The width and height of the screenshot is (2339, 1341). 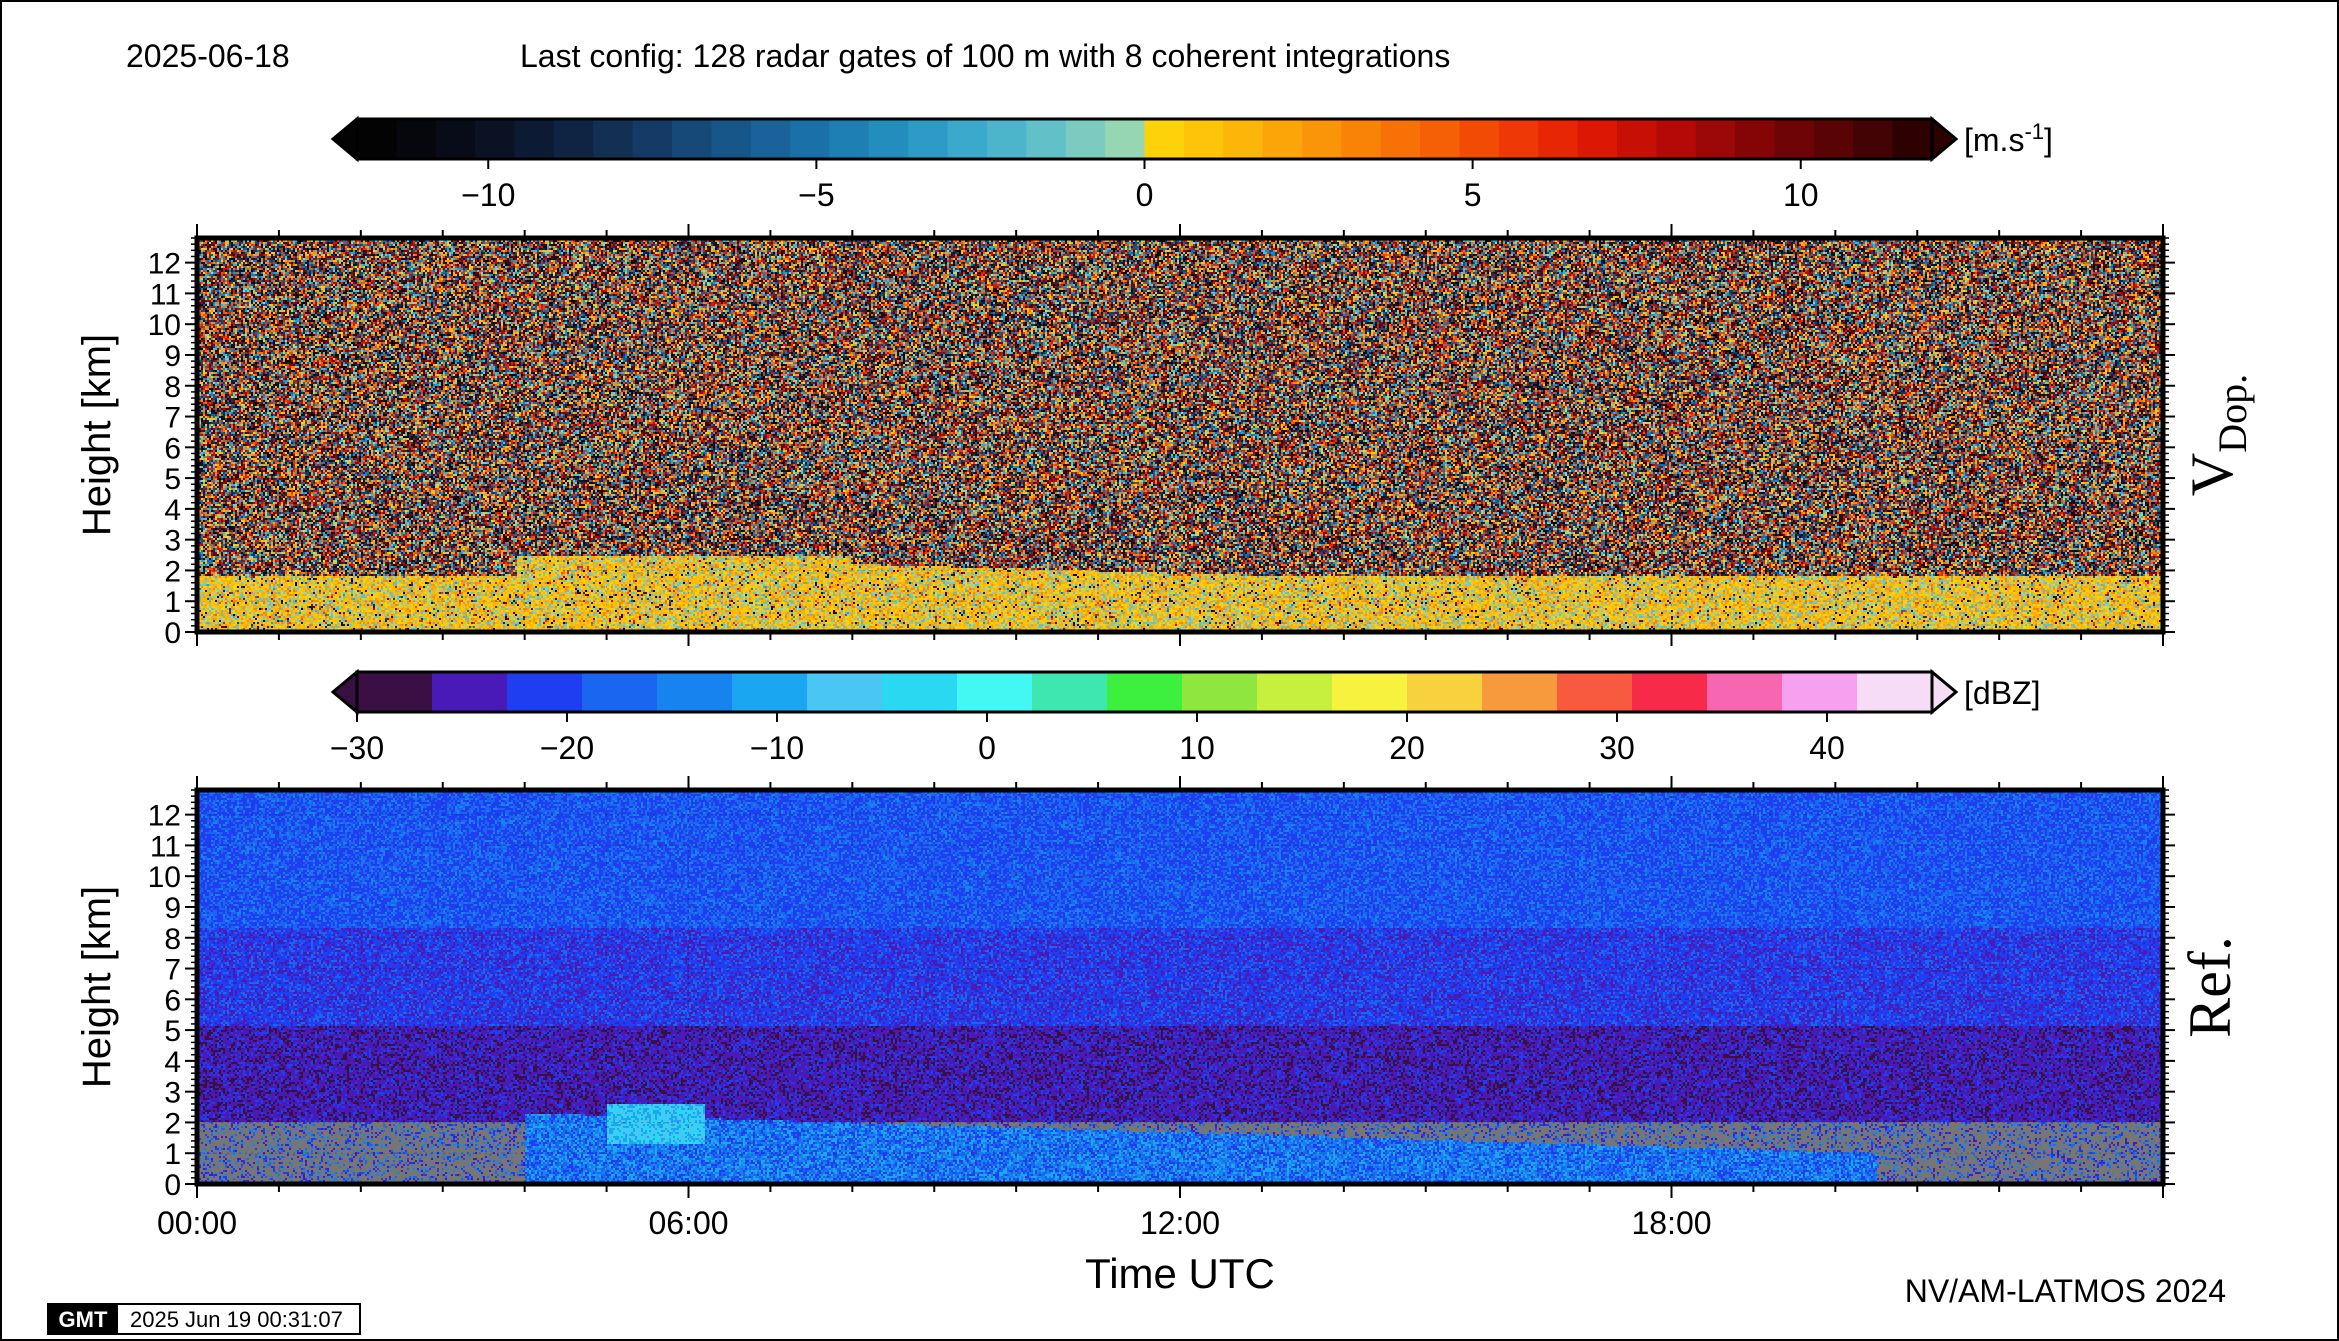 I want to click on reflectivity-colorbar-tick-label: 20, so click(x=1407, y=748).